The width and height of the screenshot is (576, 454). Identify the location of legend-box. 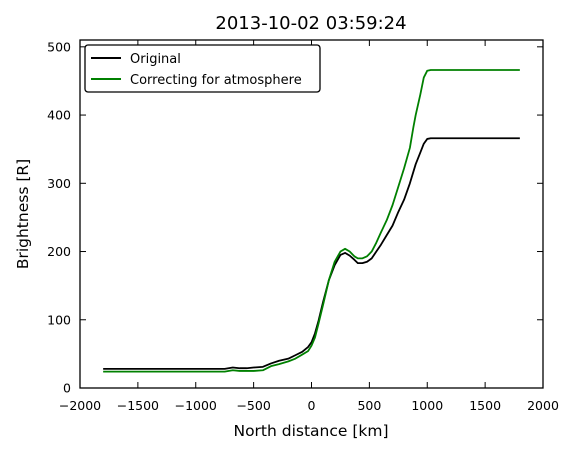
(202, 68).